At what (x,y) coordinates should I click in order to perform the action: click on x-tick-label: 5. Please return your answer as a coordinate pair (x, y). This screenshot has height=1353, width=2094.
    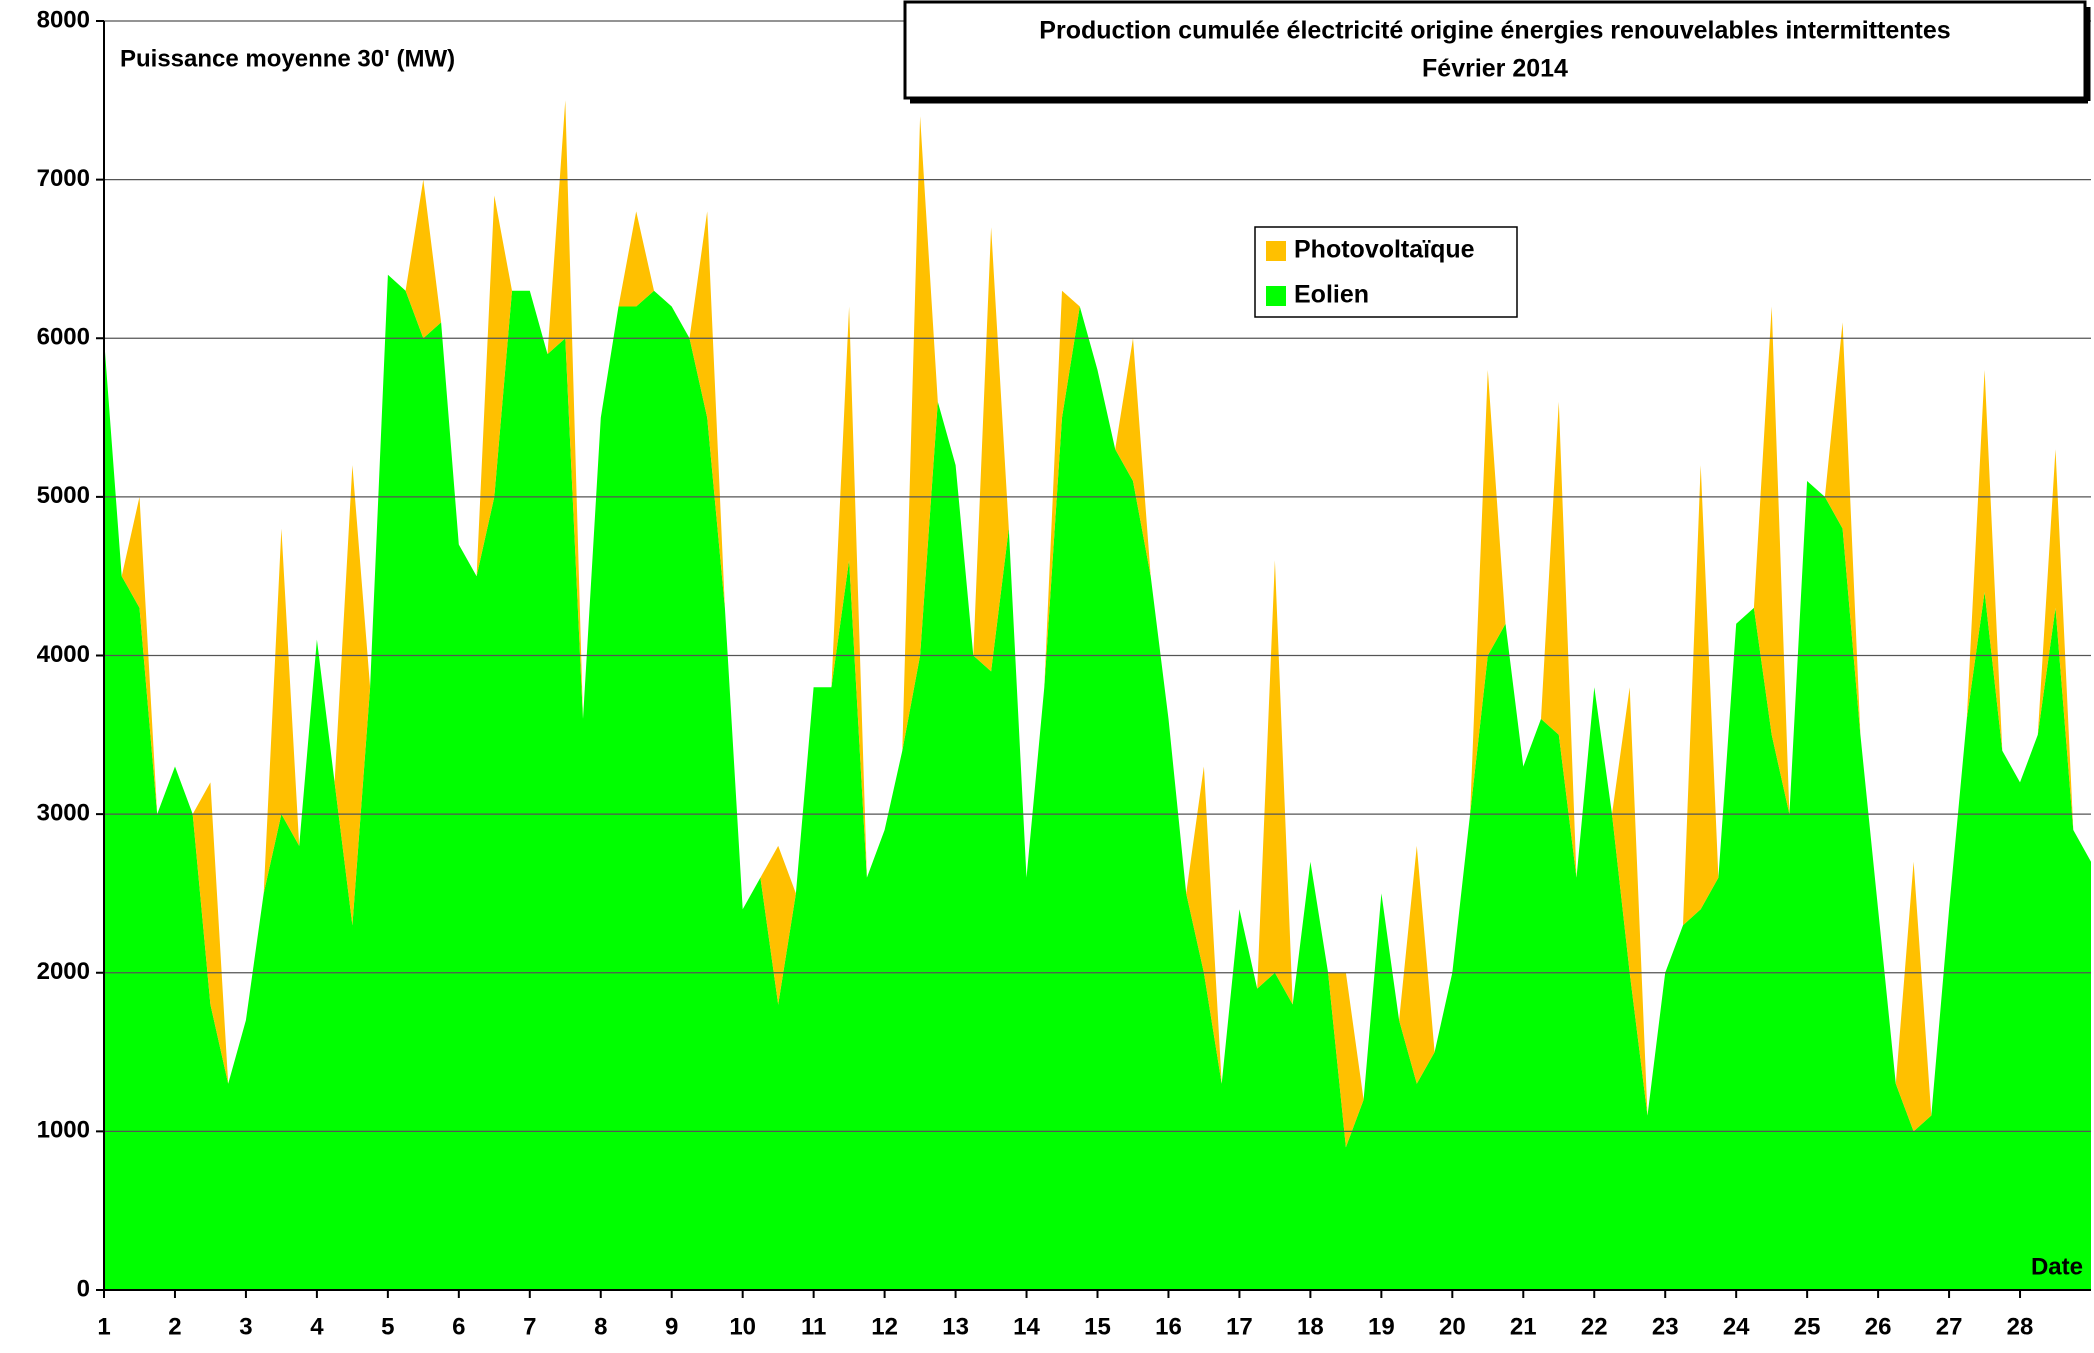
    Looking at the image, I should click on (387, 1326).